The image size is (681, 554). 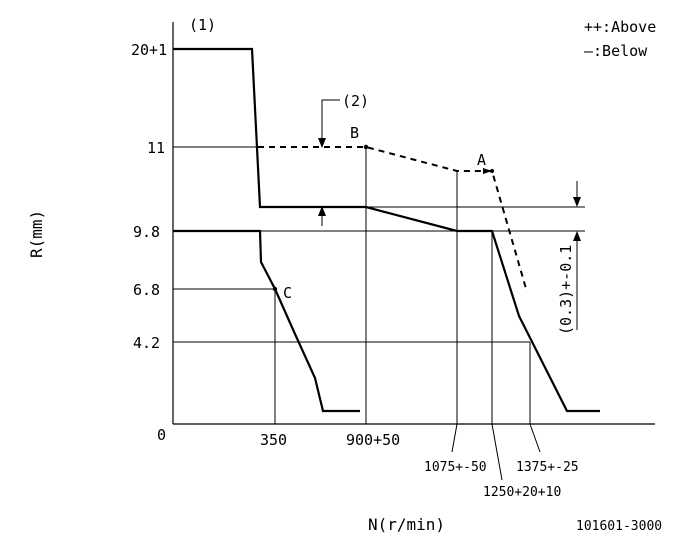 I want to click on marker-2: (2), so click(x=355, y=101).